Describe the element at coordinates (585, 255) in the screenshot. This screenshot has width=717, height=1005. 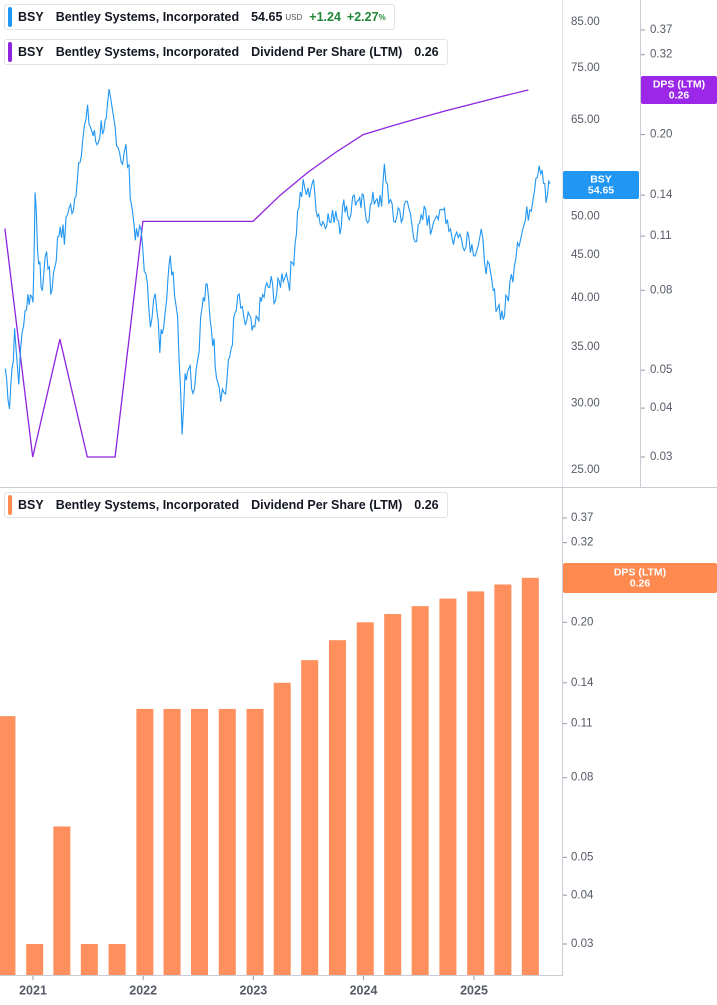
I see `price-axis-tick: 45.00` at that location.